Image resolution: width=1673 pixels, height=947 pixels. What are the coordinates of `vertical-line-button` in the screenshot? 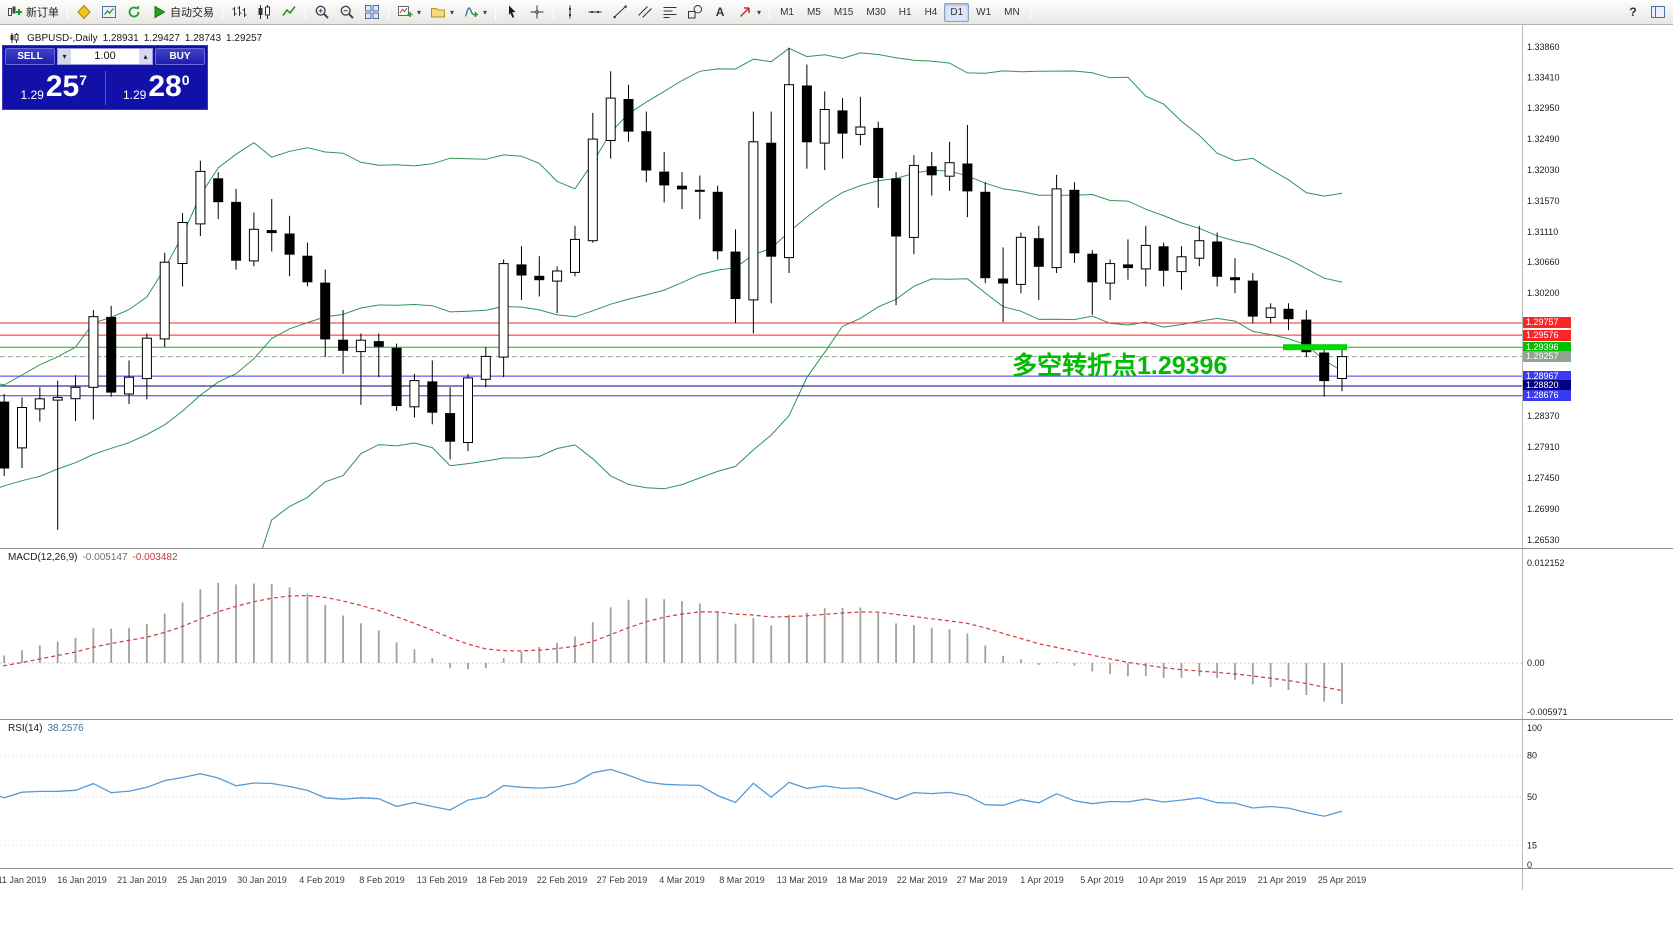 It's located at (570, 12).